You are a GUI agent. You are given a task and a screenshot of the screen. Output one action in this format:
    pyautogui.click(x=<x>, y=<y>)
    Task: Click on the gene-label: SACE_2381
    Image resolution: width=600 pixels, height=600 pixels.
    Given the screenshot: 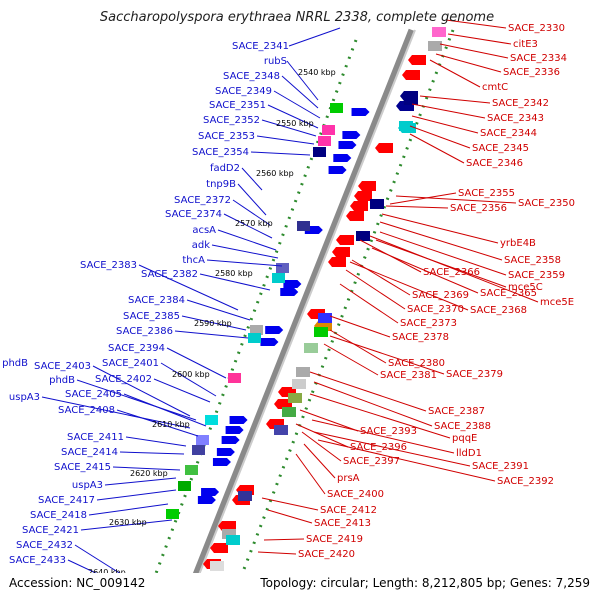 What is the action you would take?
    pyautogui.click(x=408, y=375)
    